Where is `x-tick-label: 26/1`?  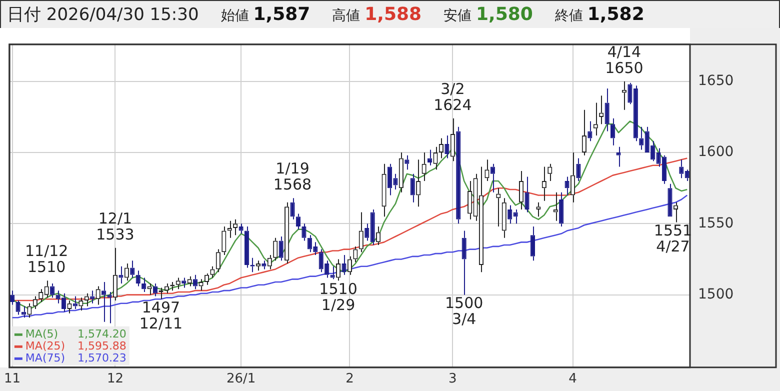 x-tick-label: 26/1 is located at coordinates (241, 379).